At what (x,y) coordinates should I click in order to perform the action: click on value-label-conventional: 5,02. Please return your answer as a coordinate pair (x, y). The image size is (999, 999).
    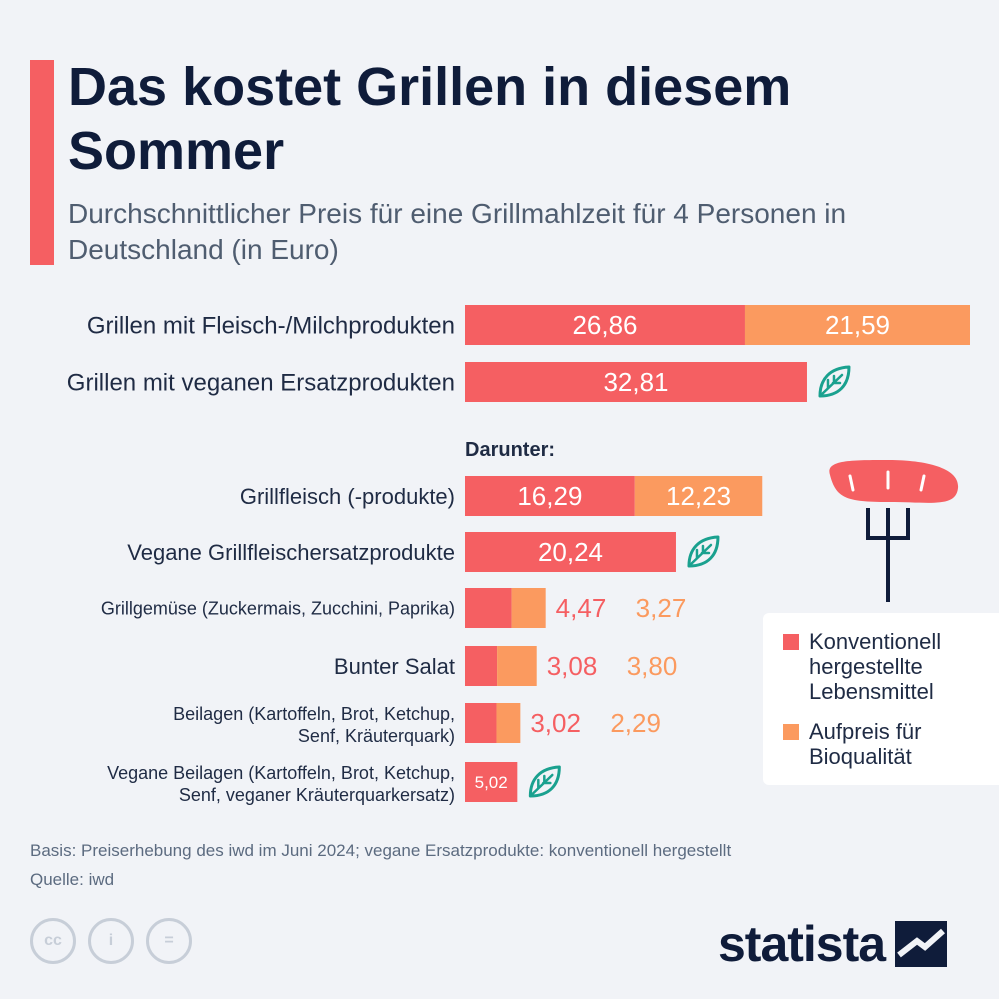
    Looking at the image, I should click on (491, 782).